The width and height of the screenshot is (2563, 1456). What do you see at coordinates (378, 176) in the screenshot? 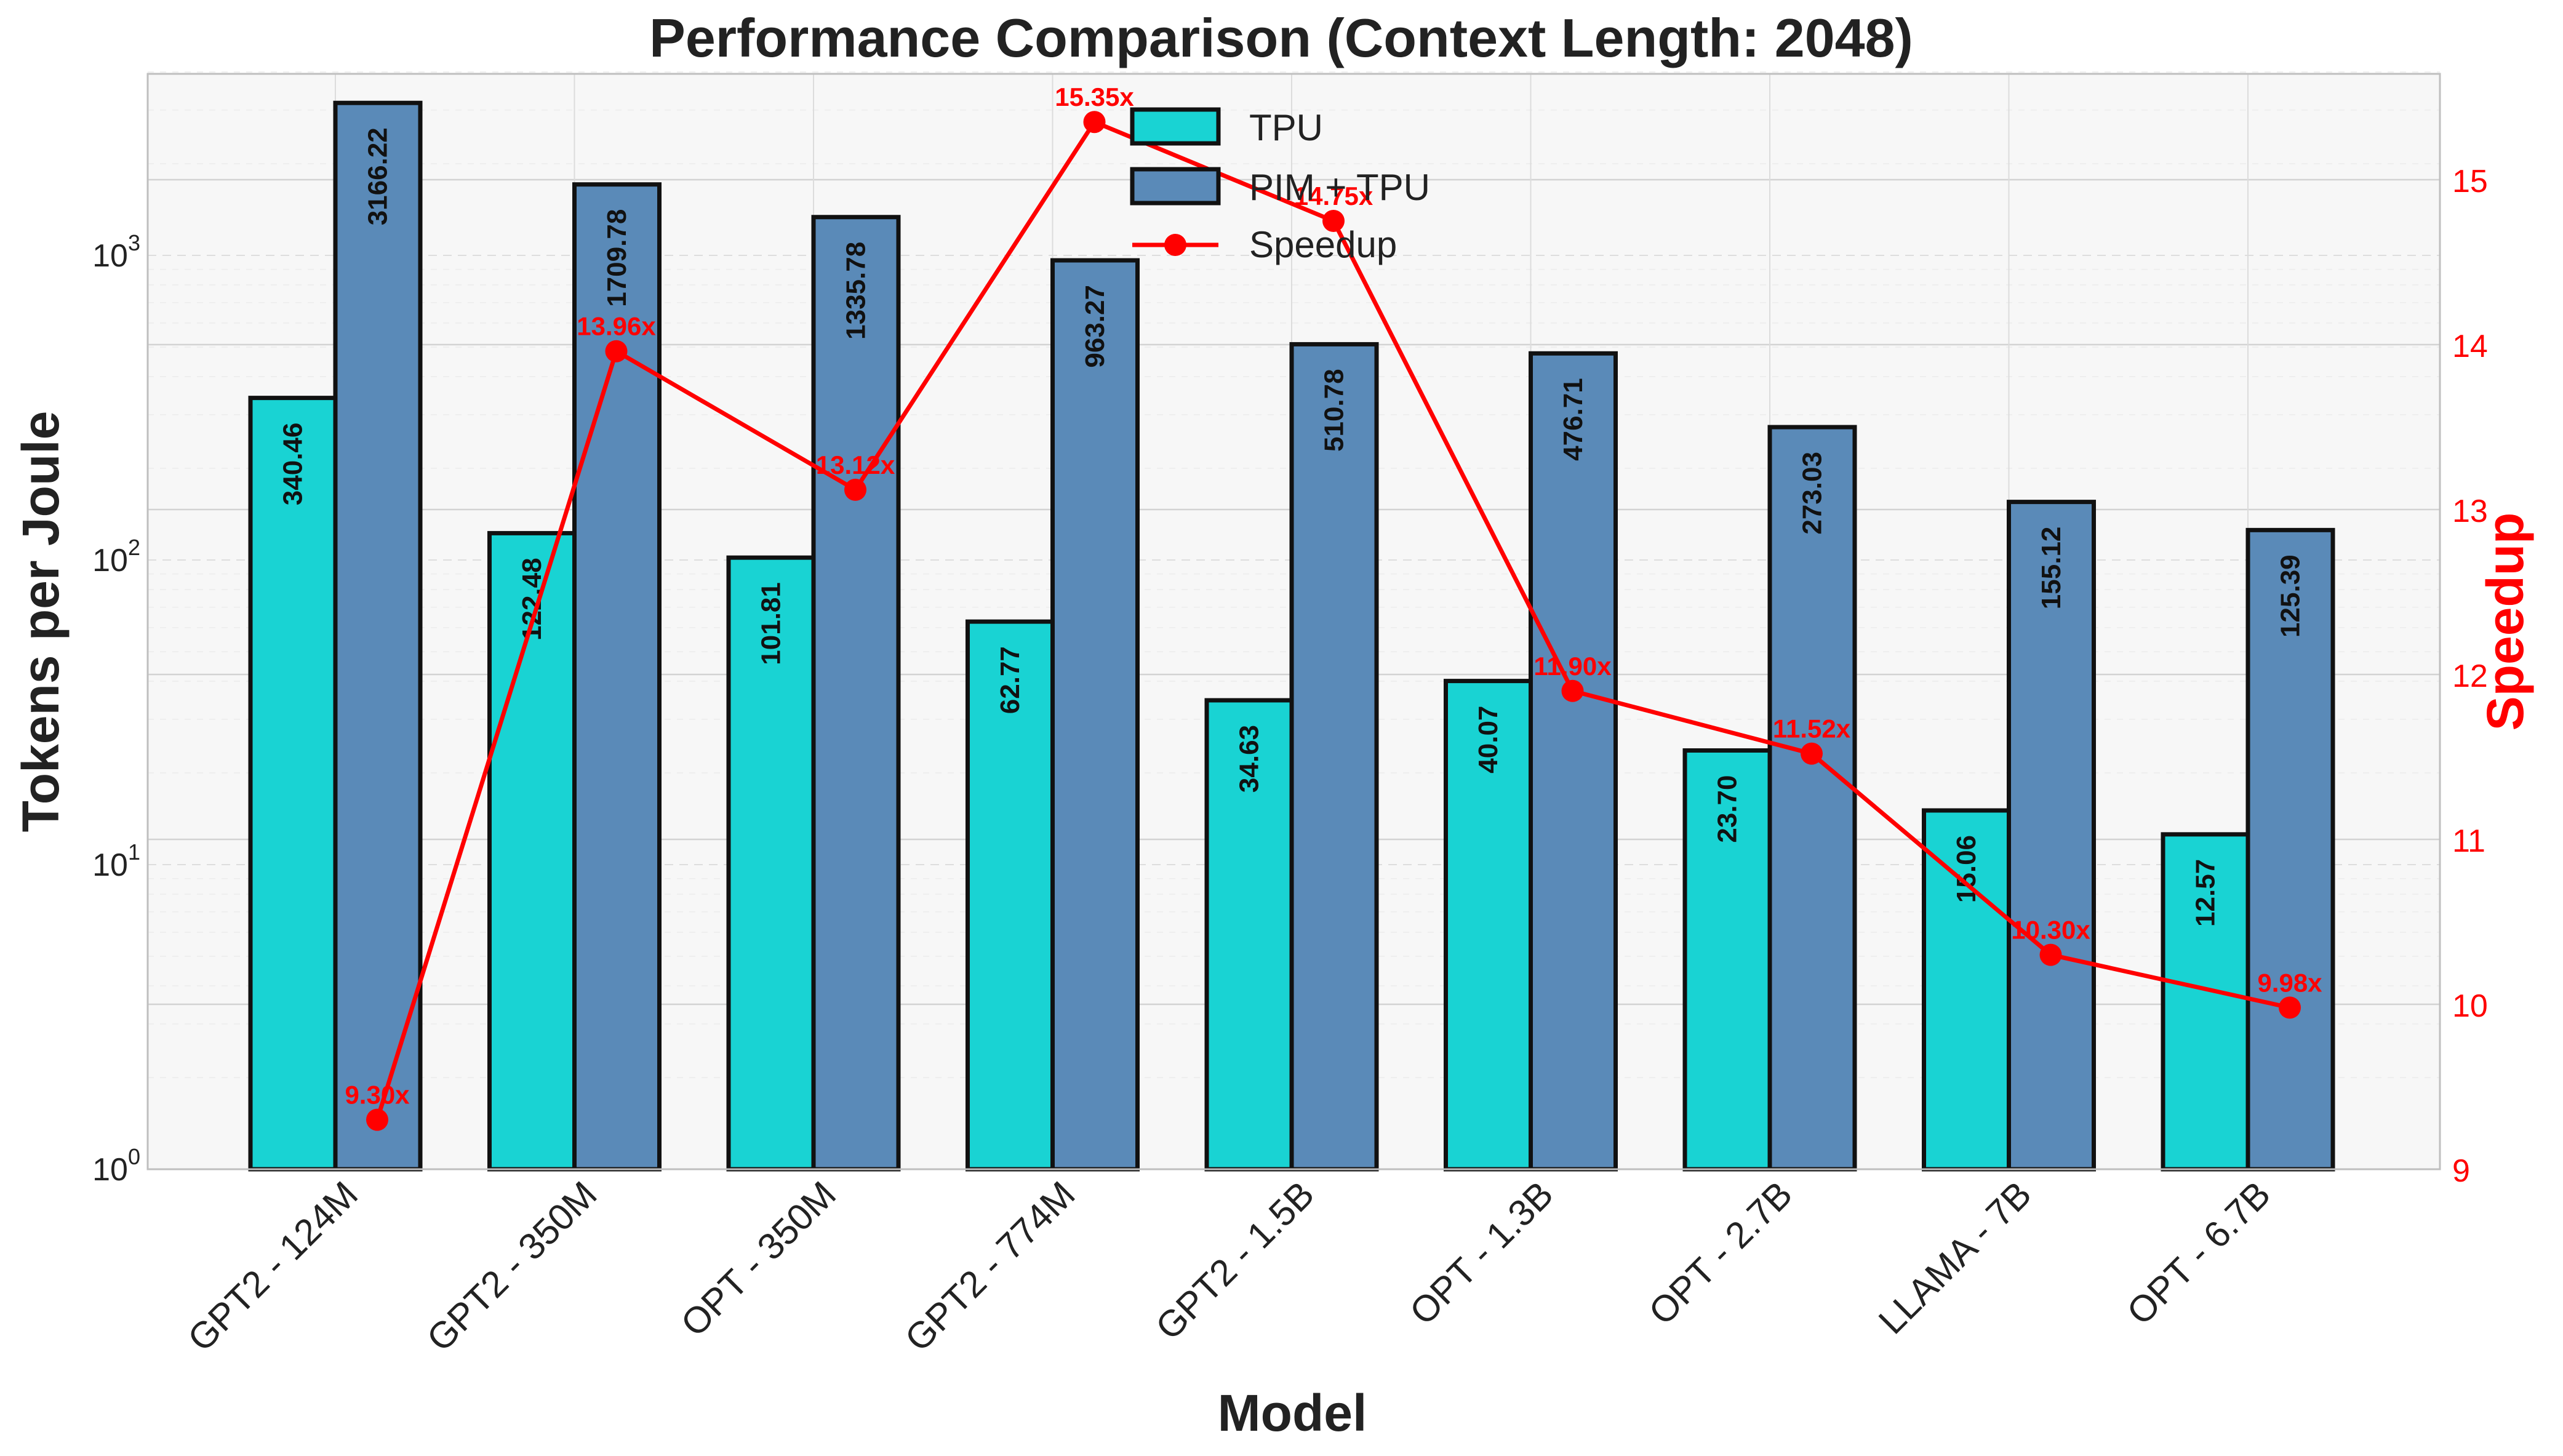
I see `bar-value-label: 3166.22` at bounding box center [378, 176].